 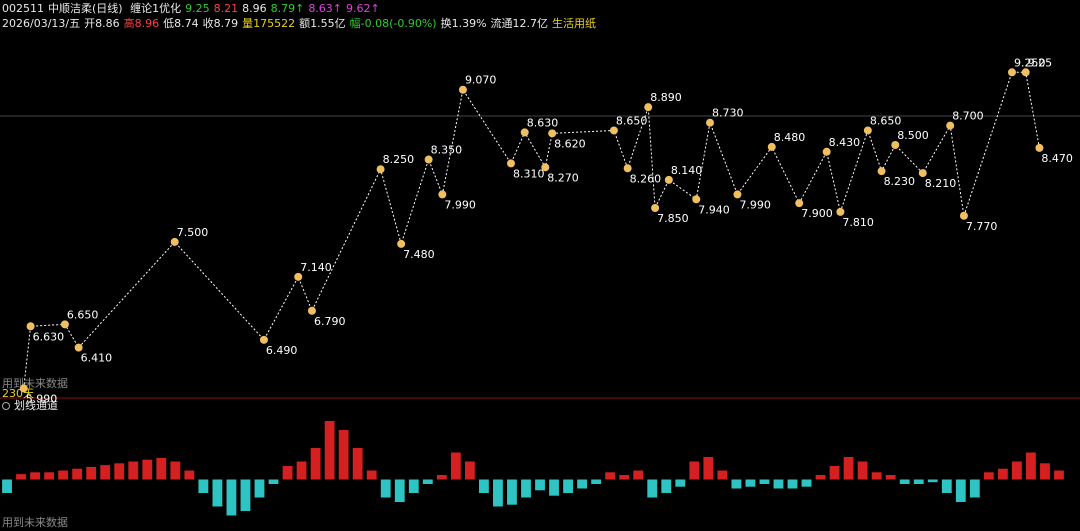 I want to click on pivot-label: 9.250, so click(x=1029, y=62).